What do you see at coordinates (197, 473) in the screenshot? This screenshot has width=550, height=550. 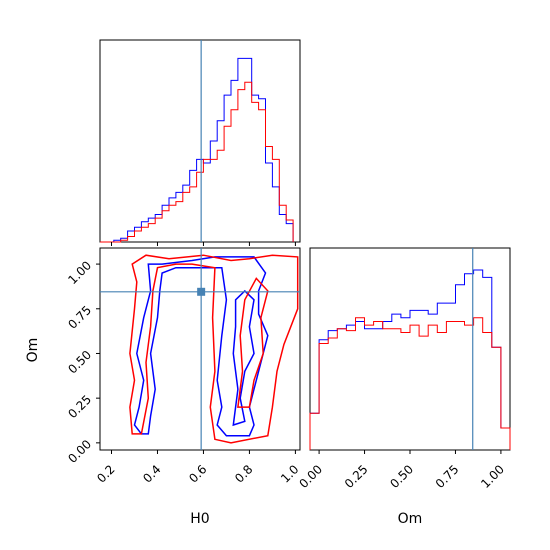 I see `h0-tick-label: 0.6` at bounding box center [197, 473].